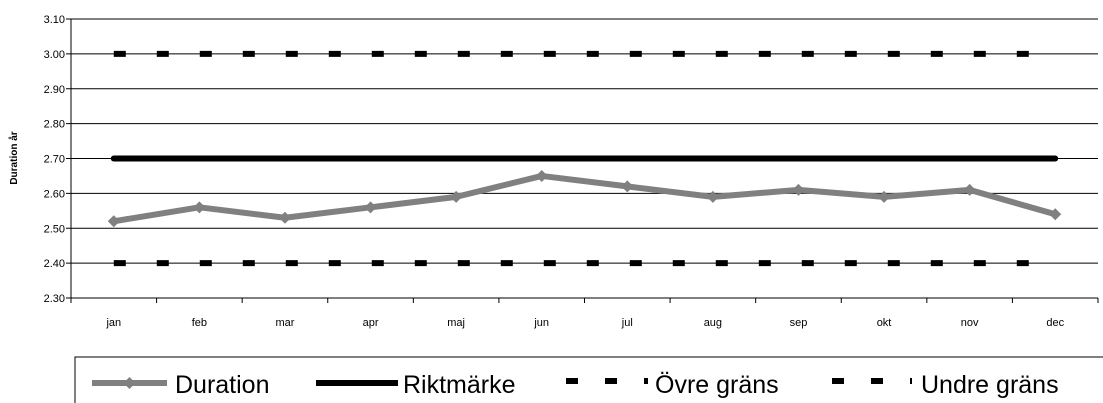 This screenshot has width=1103, height=403. What do you see at coordinates (54, 90) in the screenshot?
I see `y-tick-2.90: 2.90` at bounding box center [54, 90].